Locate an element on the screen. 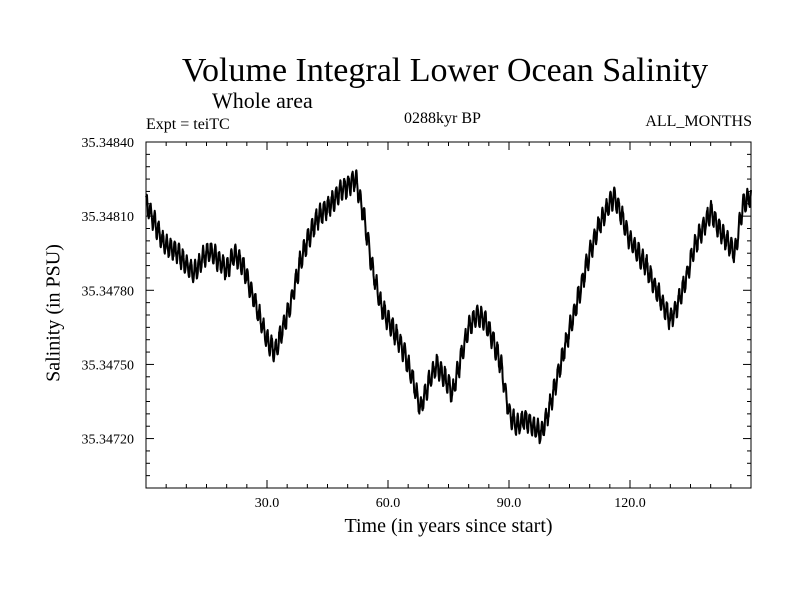  y-tick-label: 35.34840 is located at coordinates (108, 143).